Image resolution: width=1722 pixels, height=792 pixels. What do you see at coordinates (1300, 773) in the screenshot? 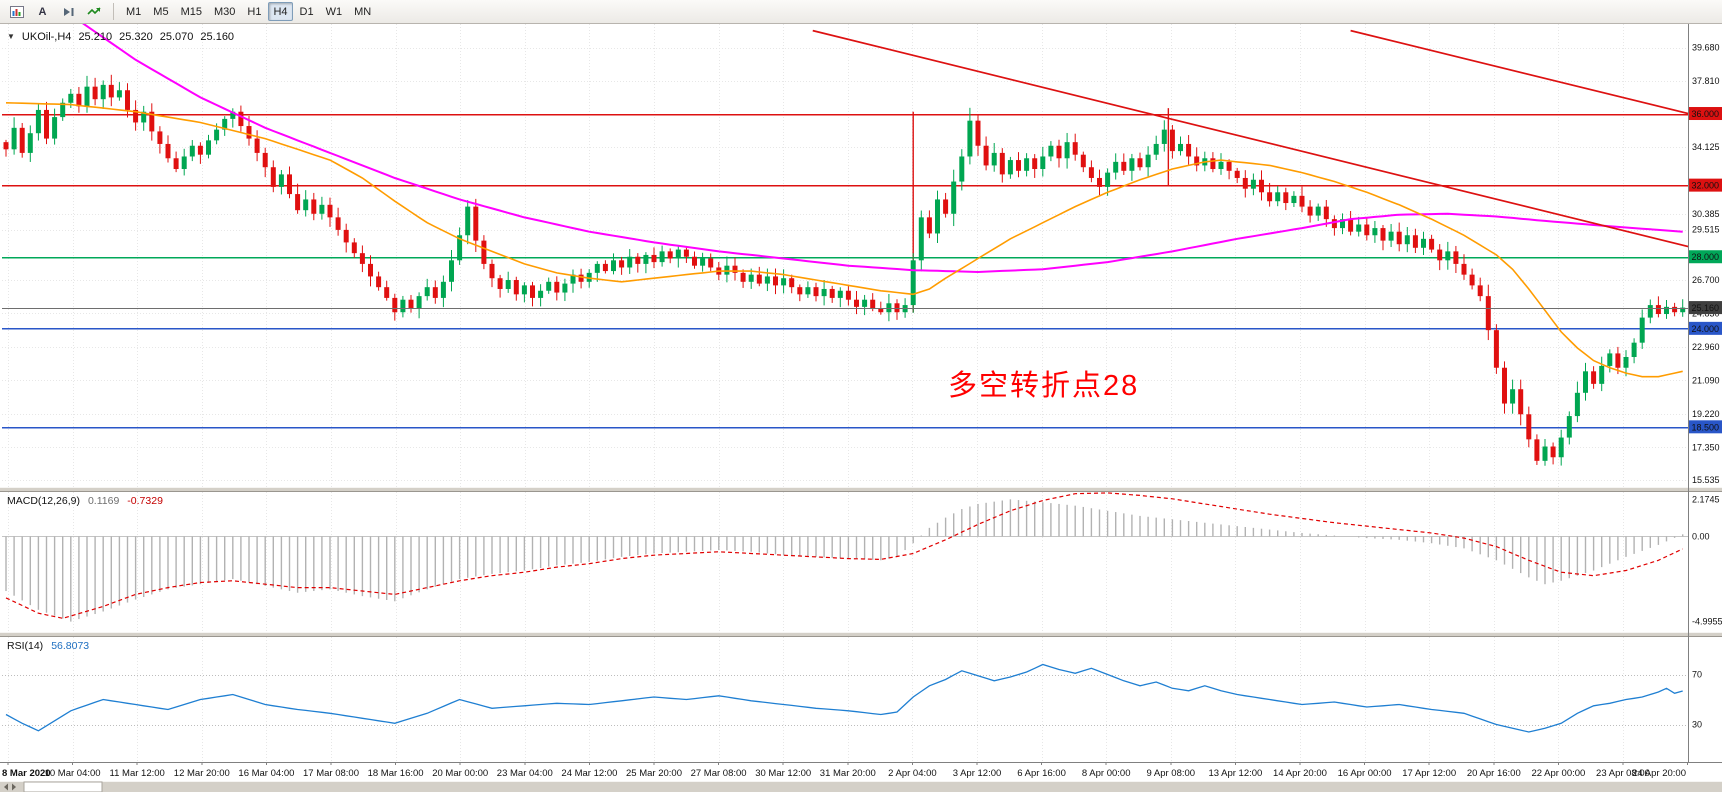
I see `time-tick-label: 14 Apr 20:00` at bounding box center [1300, 773].